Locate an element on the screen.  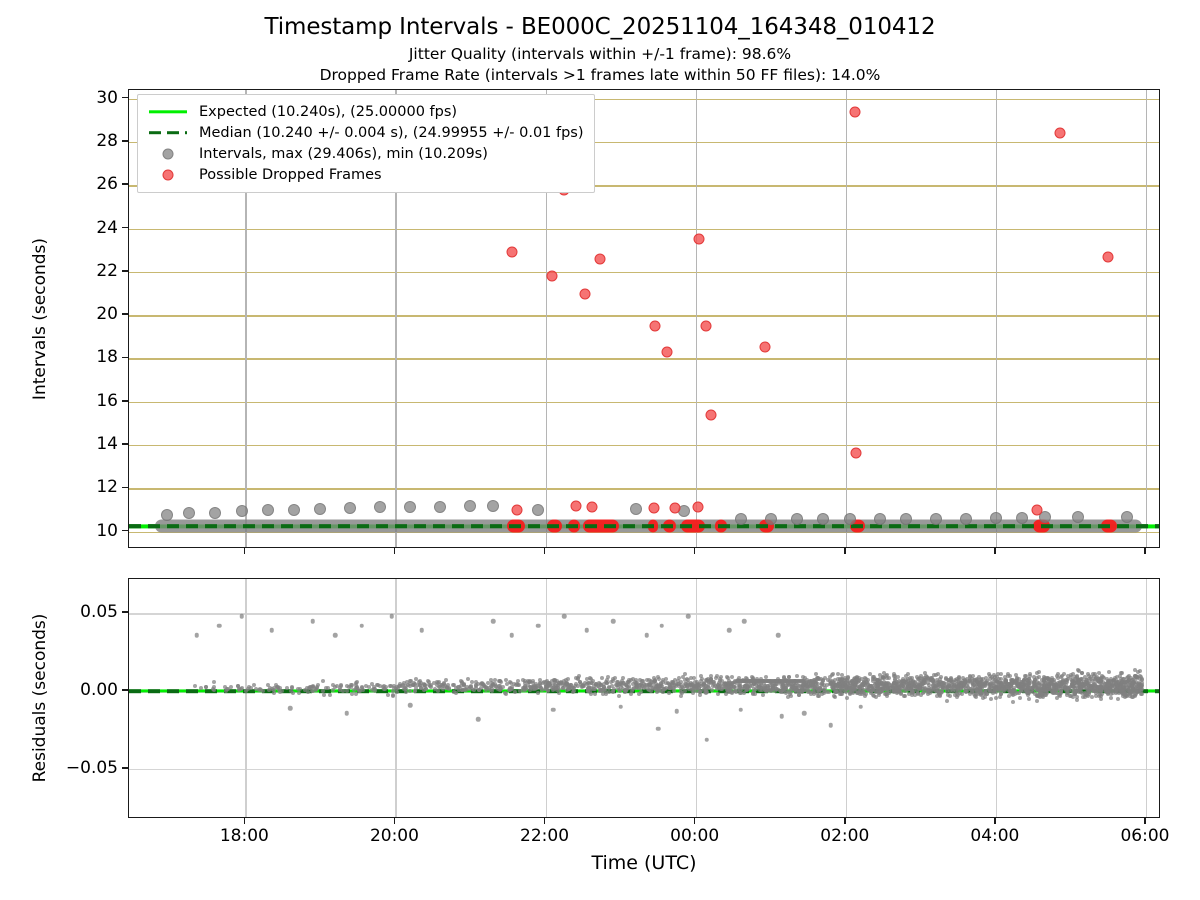
legend-marker-median-line-icon is located at coordinates (168, 133).